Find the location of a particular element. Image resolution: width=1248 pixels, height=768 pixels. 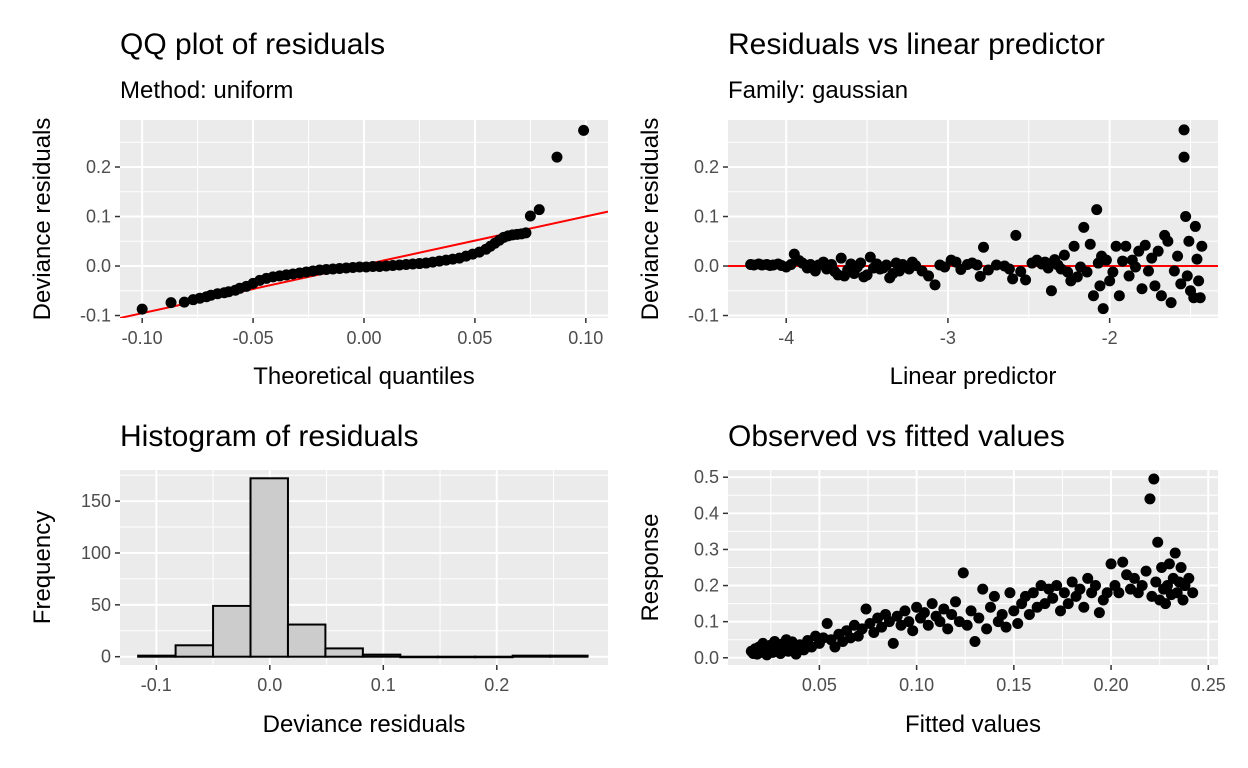

obs-fit-title: Observed vs fitted values is located at coordinates (896, 436).